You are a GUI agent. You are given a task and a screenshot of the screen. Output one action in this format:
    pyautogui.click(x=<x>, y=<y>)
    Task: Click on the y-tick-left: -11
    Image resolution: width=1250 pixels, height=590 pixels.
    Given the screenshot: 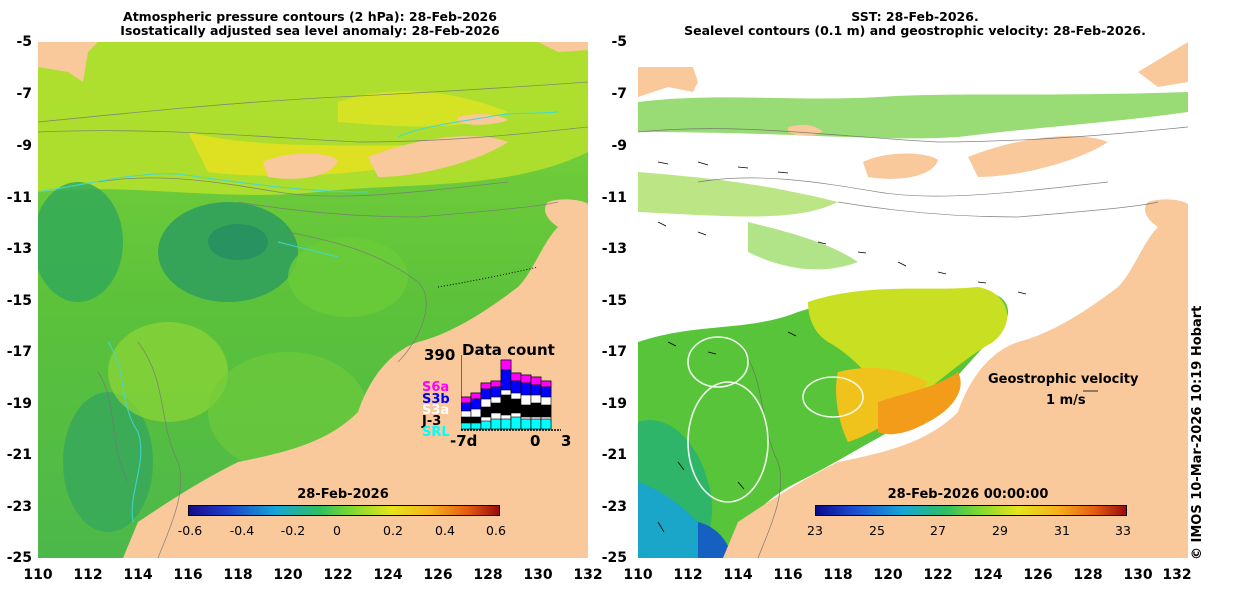 What is the action you would take?
    pyautogui.click(x=19, y=198)
    